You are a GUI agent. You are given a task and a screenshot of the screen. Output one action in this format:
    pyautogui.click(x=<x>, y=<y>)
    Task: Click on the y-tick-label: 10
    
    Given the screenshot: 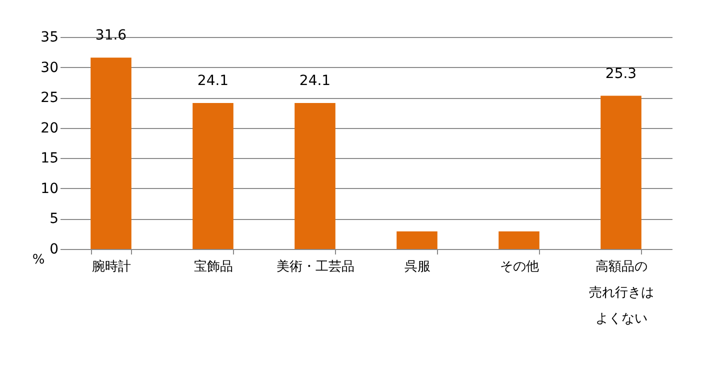 What is the action you would take?
    pyautogui.click(x=49, y=188)
    